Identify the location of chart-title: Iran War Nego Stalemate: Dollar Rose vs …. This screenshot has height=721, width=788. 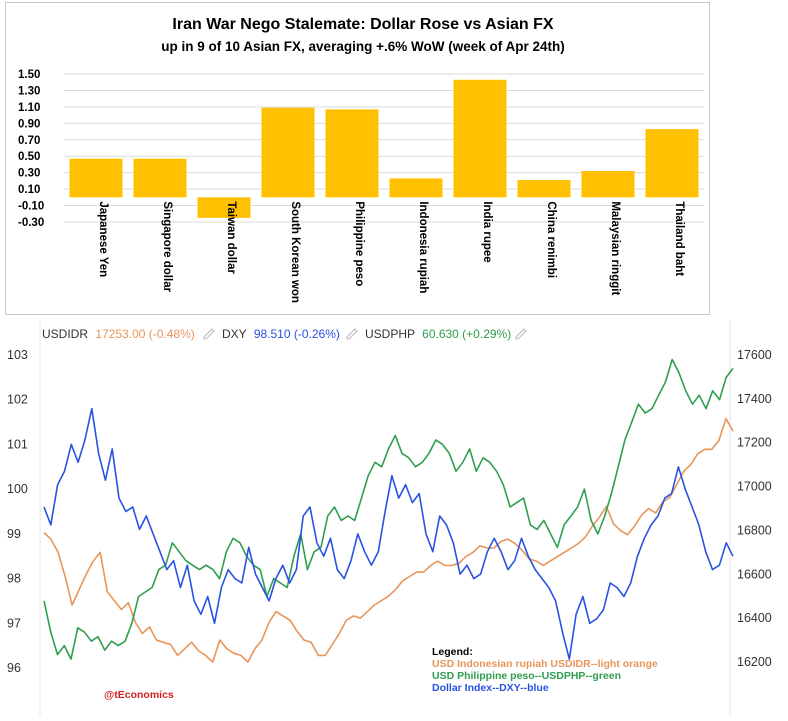
(362, 24).